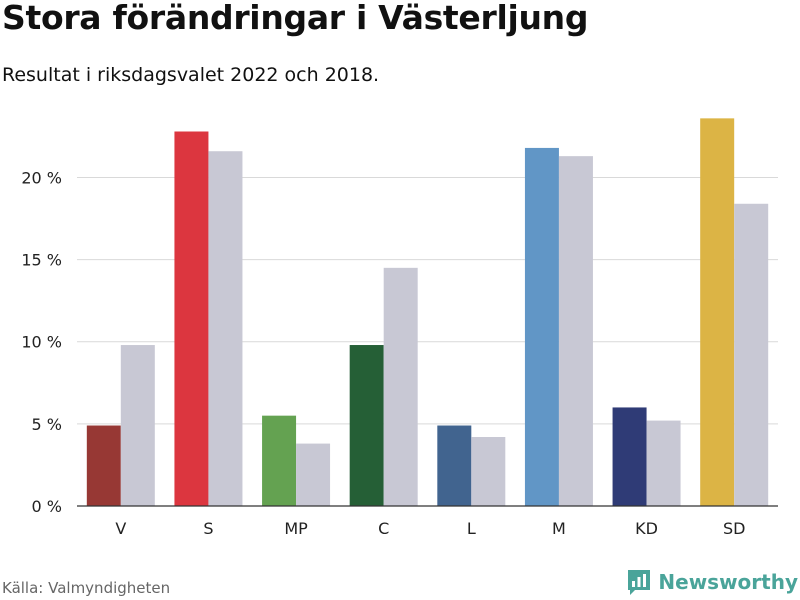  Describe the element at coordinates (41, 177) in the screenshot. I see `y-tick-label: 20 %` at that location.